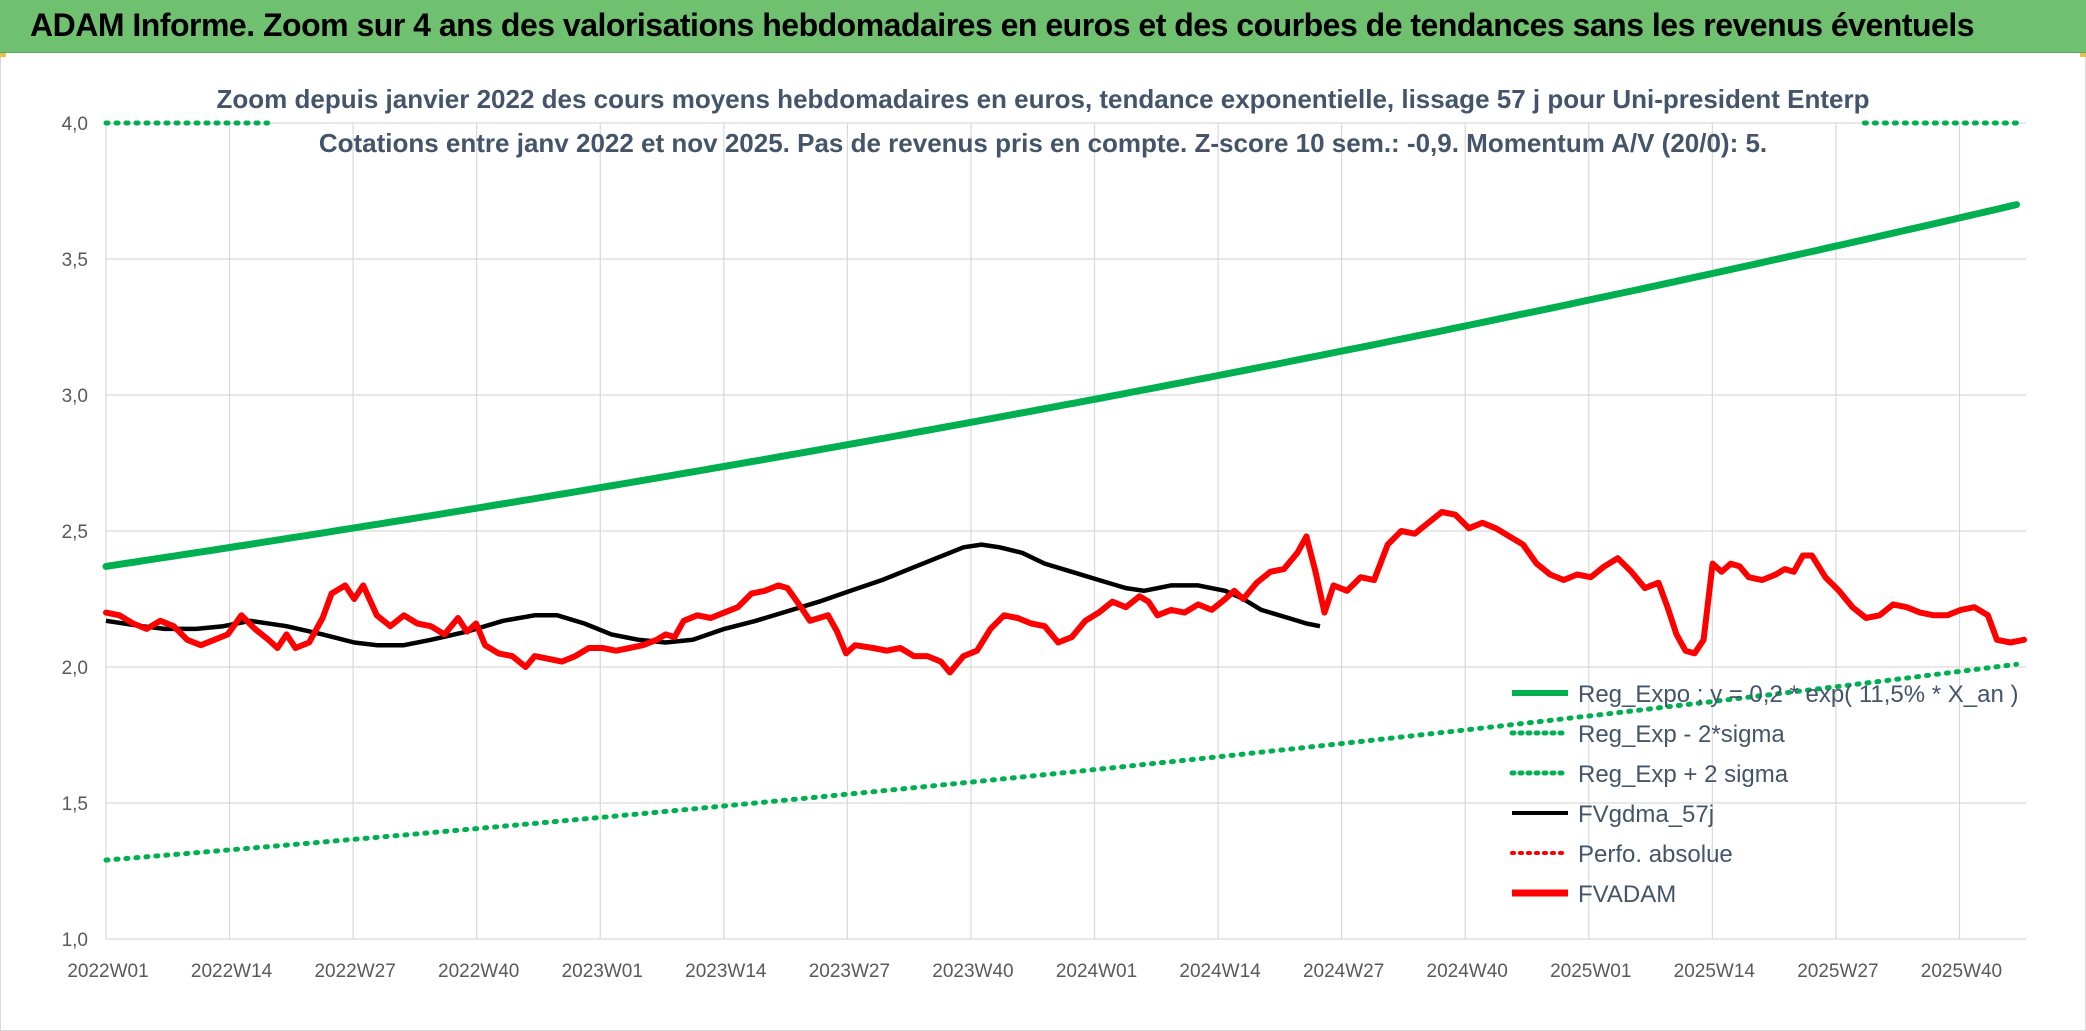  What do you see at coordinates (354, 971) in the screenshot?
I see `x-tick-label: 2022W27` at bounding box center [354, 971].